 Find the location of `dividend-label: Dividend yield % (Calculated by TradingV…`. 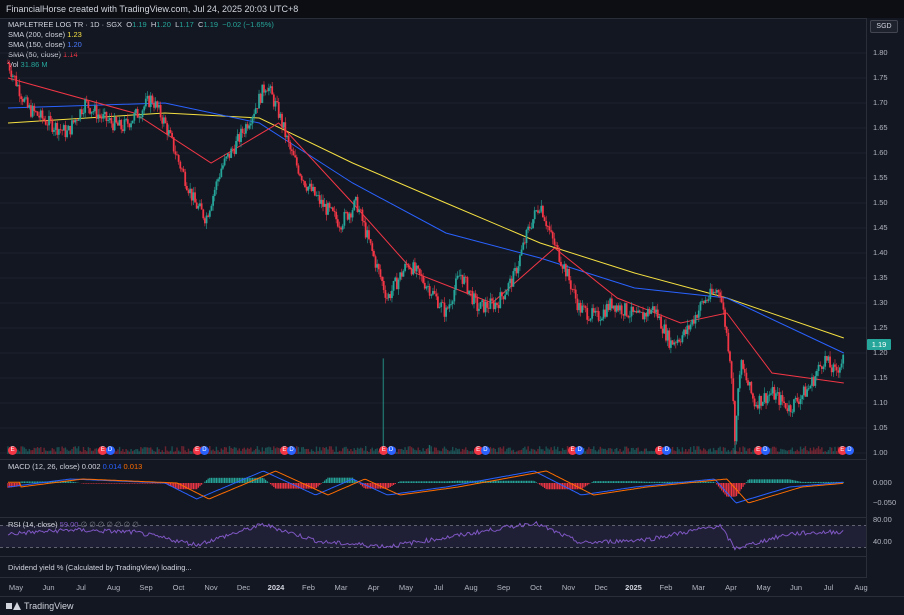

dividend-label: Dividend yield % (Calculated by TradingV… is located at coordinates (100, 567).